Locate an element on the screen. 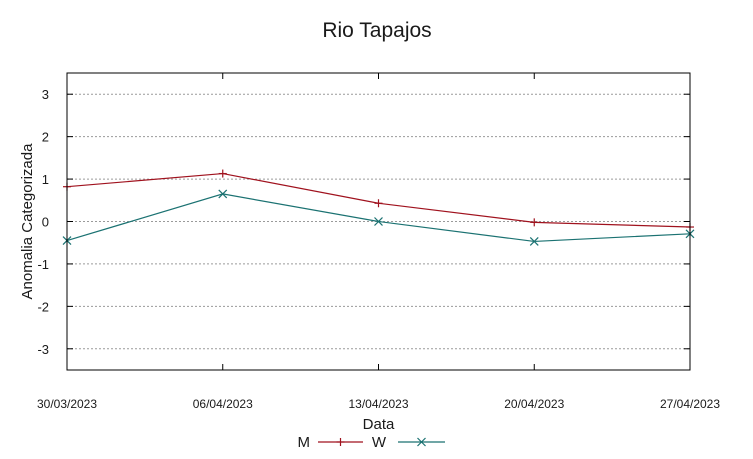 The height and width of the screenshot is (459, 753). y-axis-label: Anomalia Categorizada is located at coordinates (27, 221).